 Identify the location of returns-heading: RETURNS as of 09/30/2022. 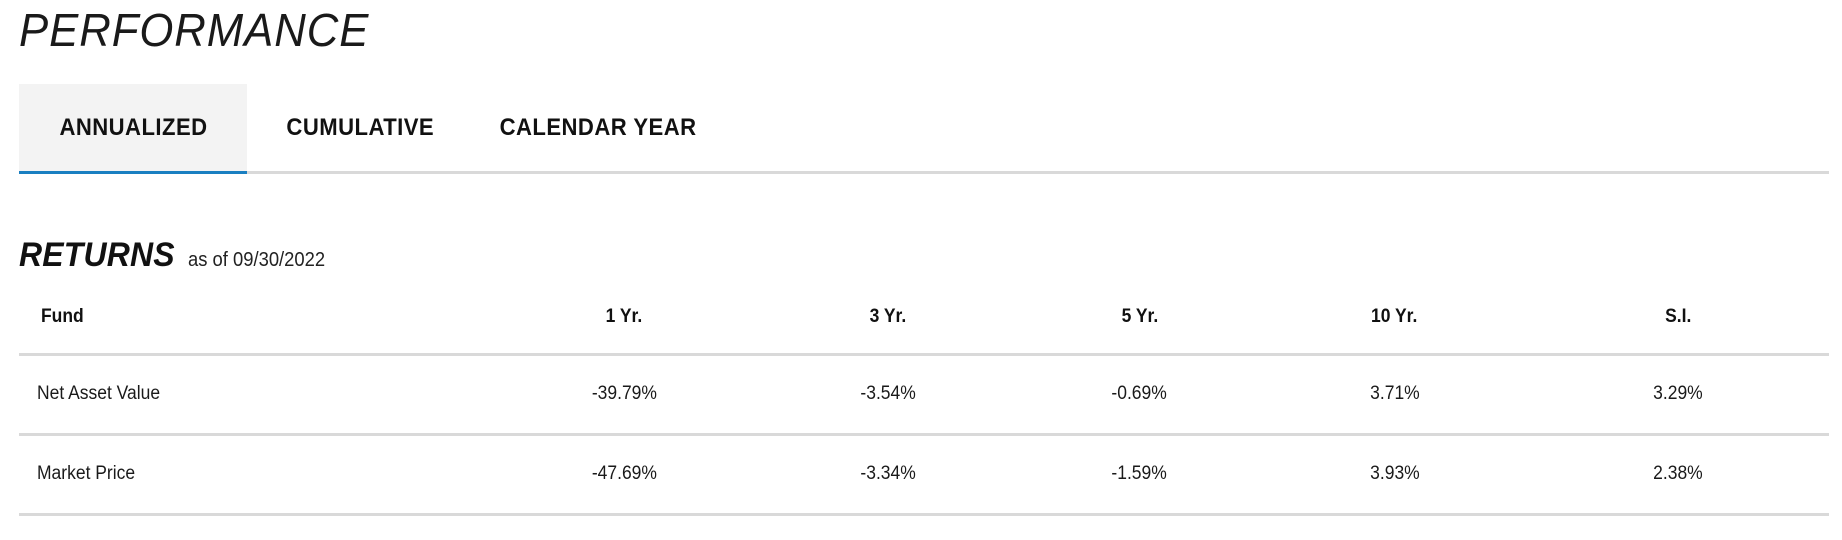
(178, 255).